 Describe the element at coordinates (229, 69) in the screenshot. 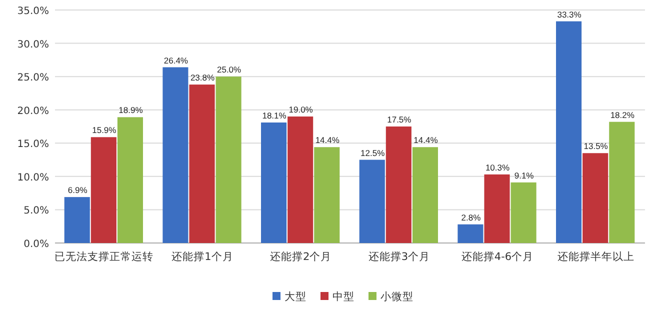

I see `data-label: 25.0%` at that location.